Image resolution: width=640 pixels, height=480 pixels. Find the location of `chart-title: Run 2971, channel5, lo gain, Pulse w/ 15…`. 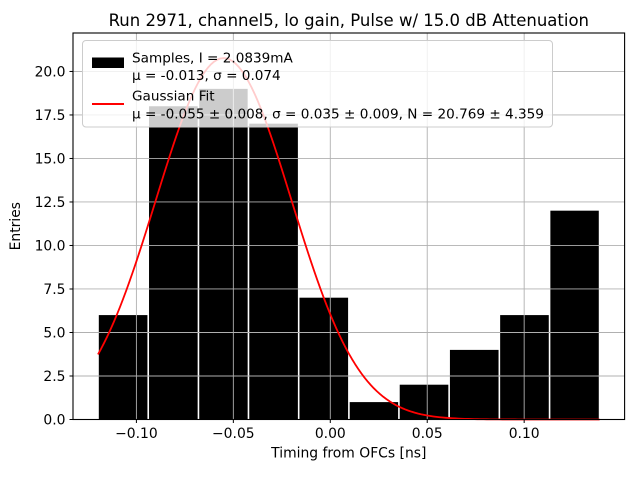

chart-title: Run 2971, channel5, lo gain, Pulse w/ 15… is located at coordinates (349, 20).